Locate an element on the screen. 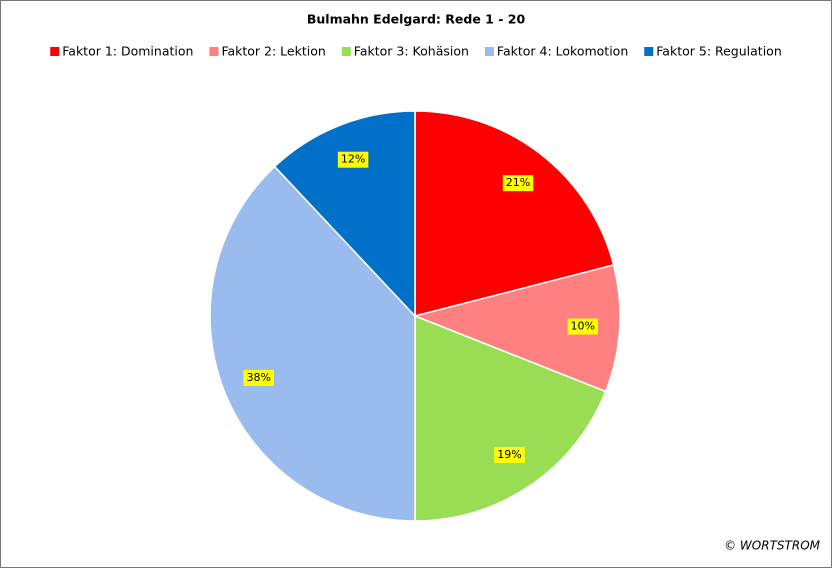  data-label-text: 21% is located at coordinates (518, 182).